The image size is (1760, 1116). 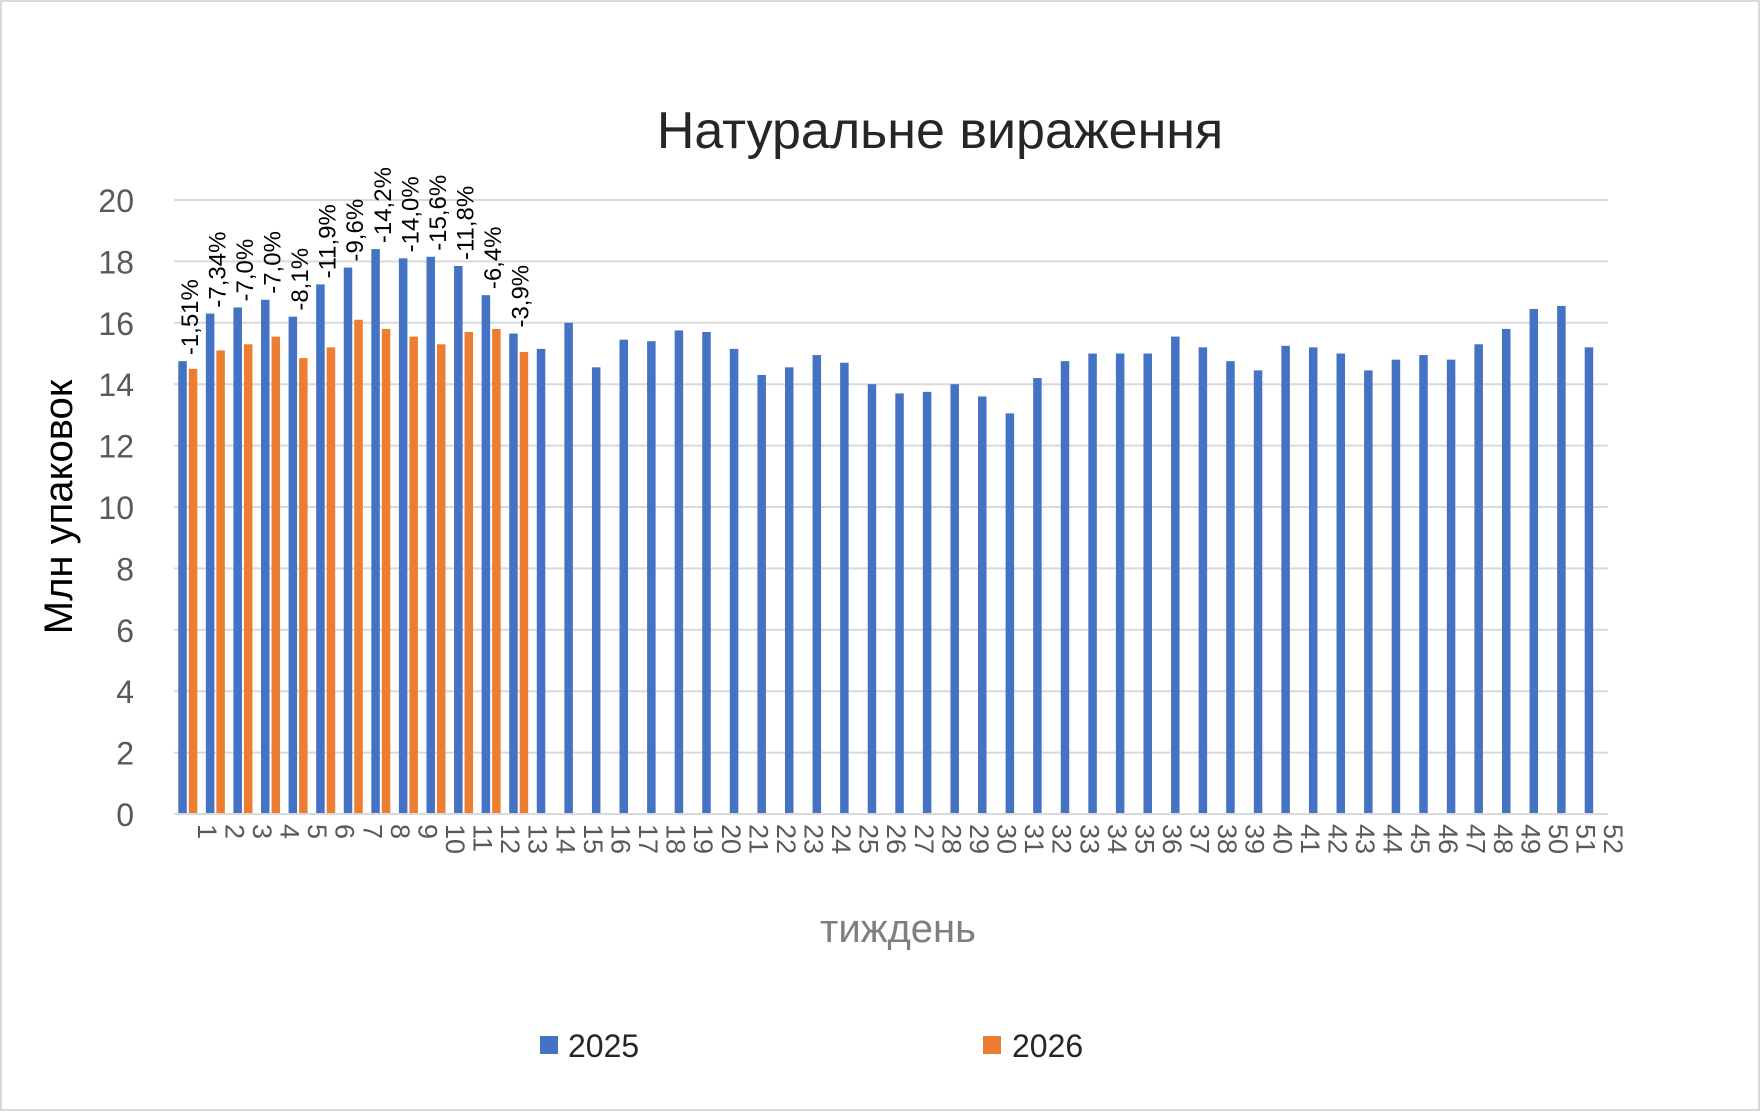 I want to click on y-tick-label: 10, so click(x=116, y=508).